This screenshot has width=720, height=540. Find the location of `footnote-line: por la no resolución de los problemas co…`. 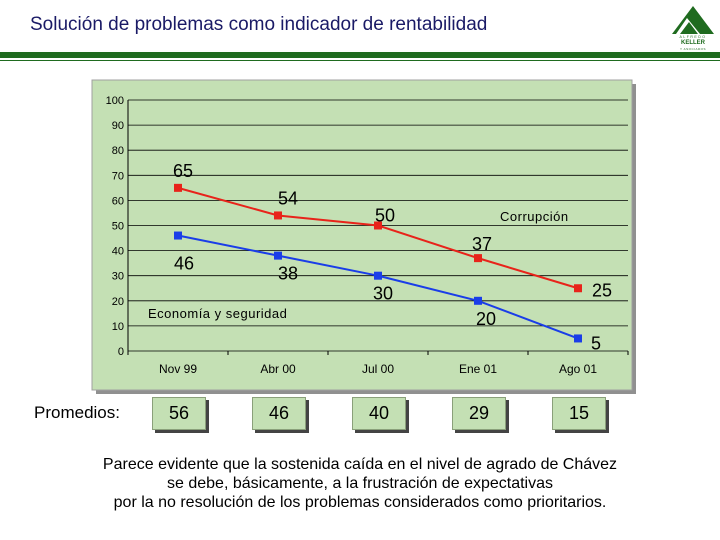

footnote-line: por la no resolución de los problemas co… is located at coordinates (360, 502).